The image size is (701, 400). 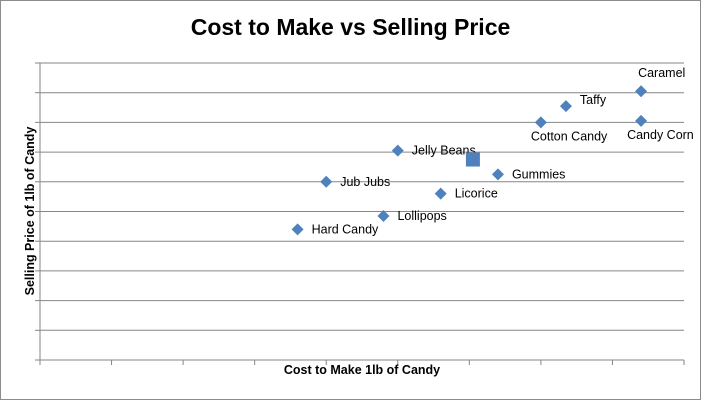 What do you see at coordinates (365, 182) in the screenshot?
I see `data-label: Jub Jubs` at bounding box center [365, 182].